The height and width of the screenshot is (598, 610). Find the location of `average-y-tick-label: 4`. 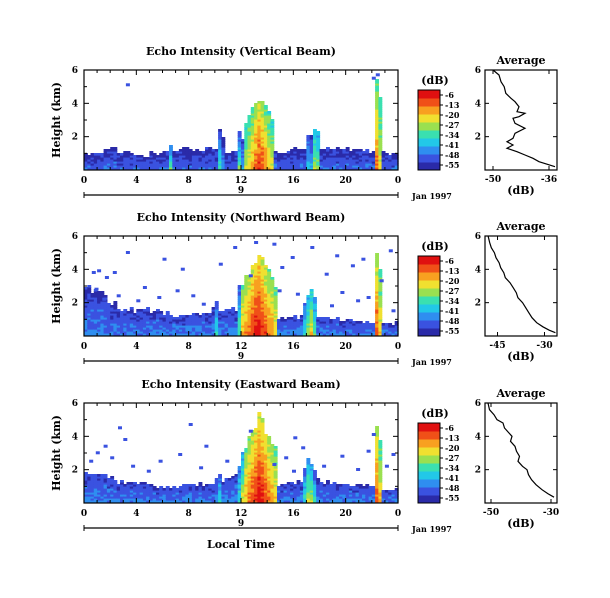

average-y-tick-label: 4 is located at coordinates (478, 104).